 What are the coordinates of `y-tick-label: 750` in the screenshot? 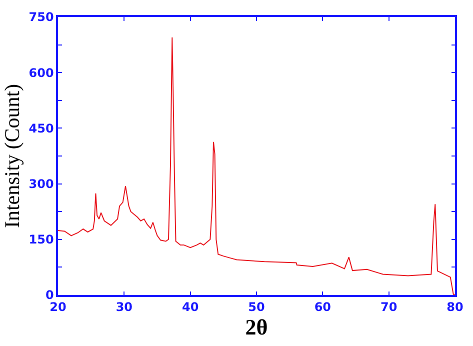 It's located at (41, 17).